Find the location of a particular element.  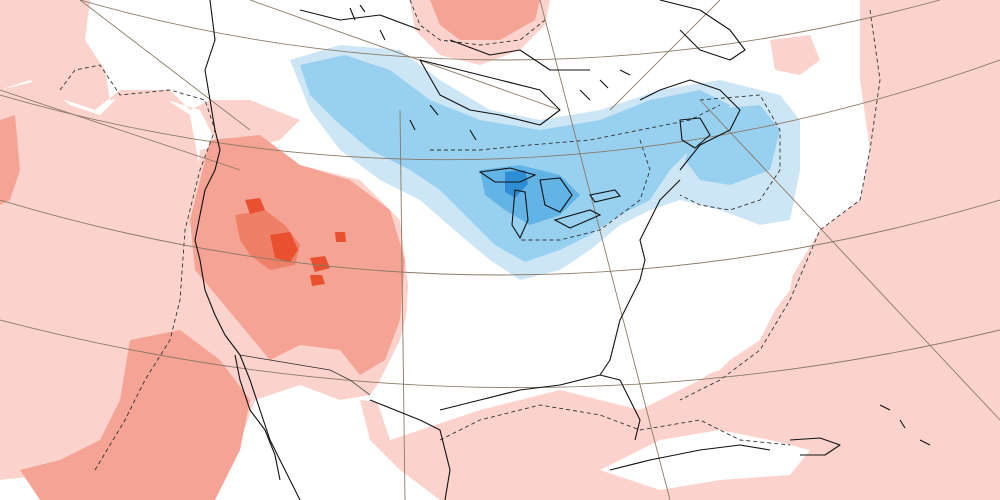

contour-arctic is located at coordinates (477, 23).